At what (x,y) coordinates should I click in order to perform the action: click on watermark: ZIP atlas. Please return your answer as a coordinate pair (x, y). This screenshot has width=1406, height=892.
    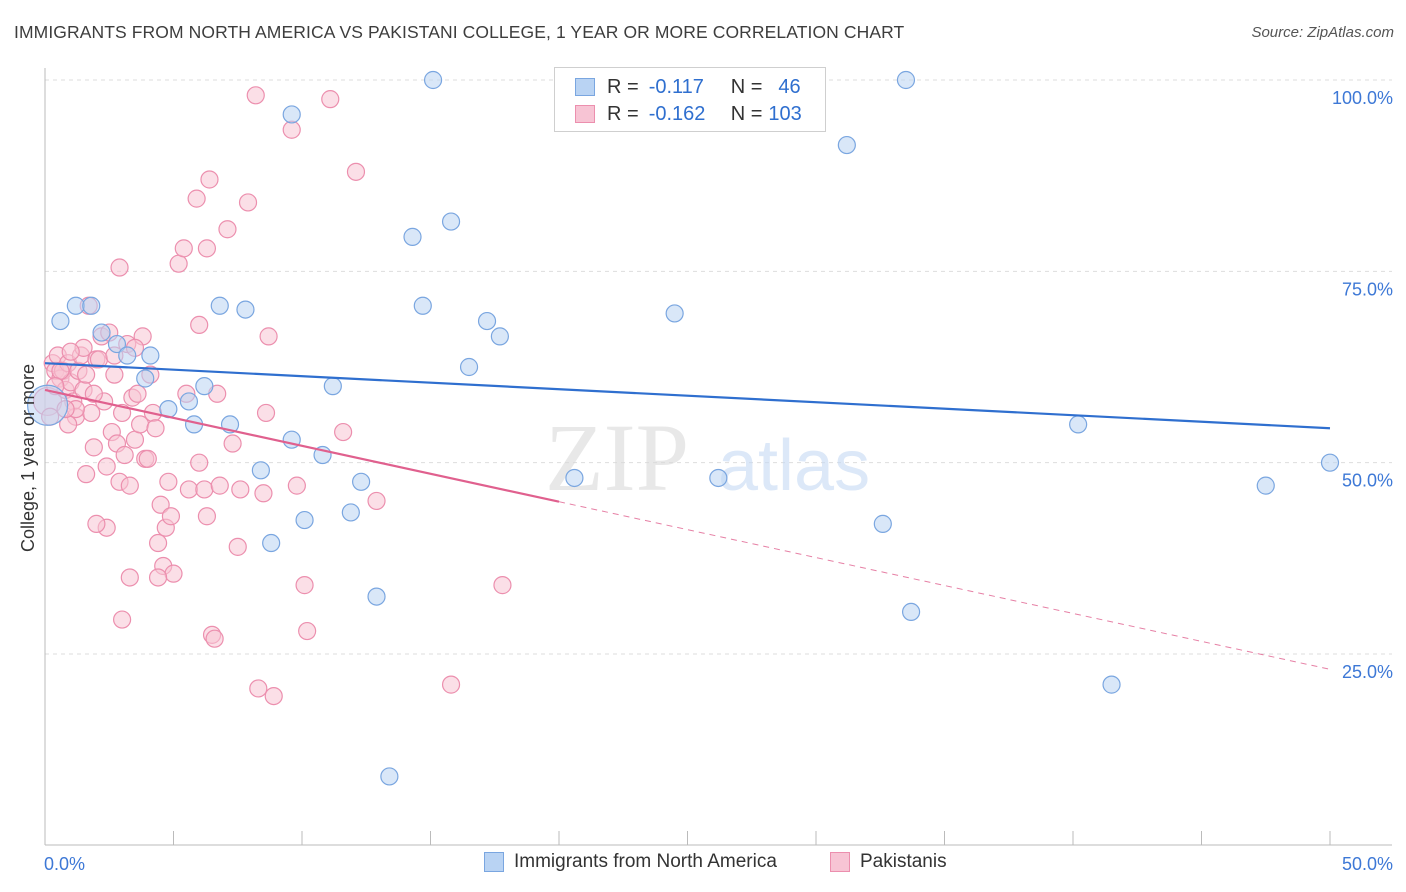
    Looking at the image, I should click on (707, 457).